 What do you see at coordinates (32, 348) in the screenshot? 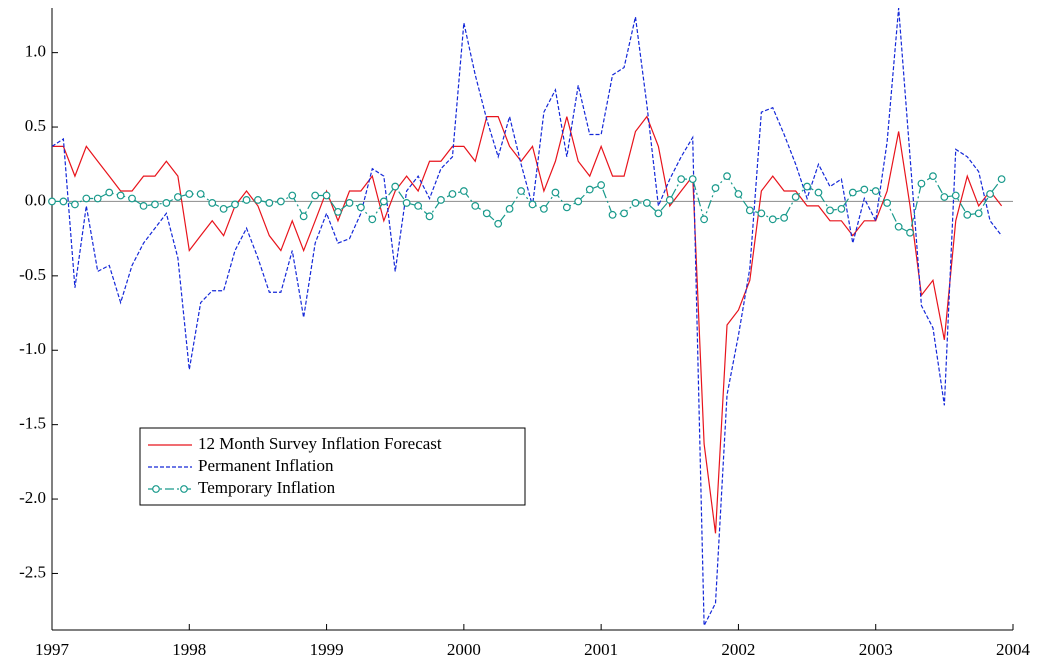
I see `y-tick-label: -1.0` at bounding box center [32, 348].